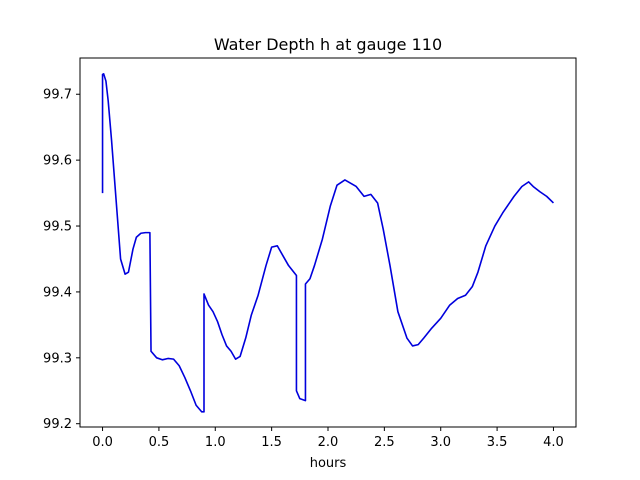 The image size is (640, 480). Describe the element at coordinates (57, 161) in the screenshot. I see `y-tick-label: 99.6` at that location.